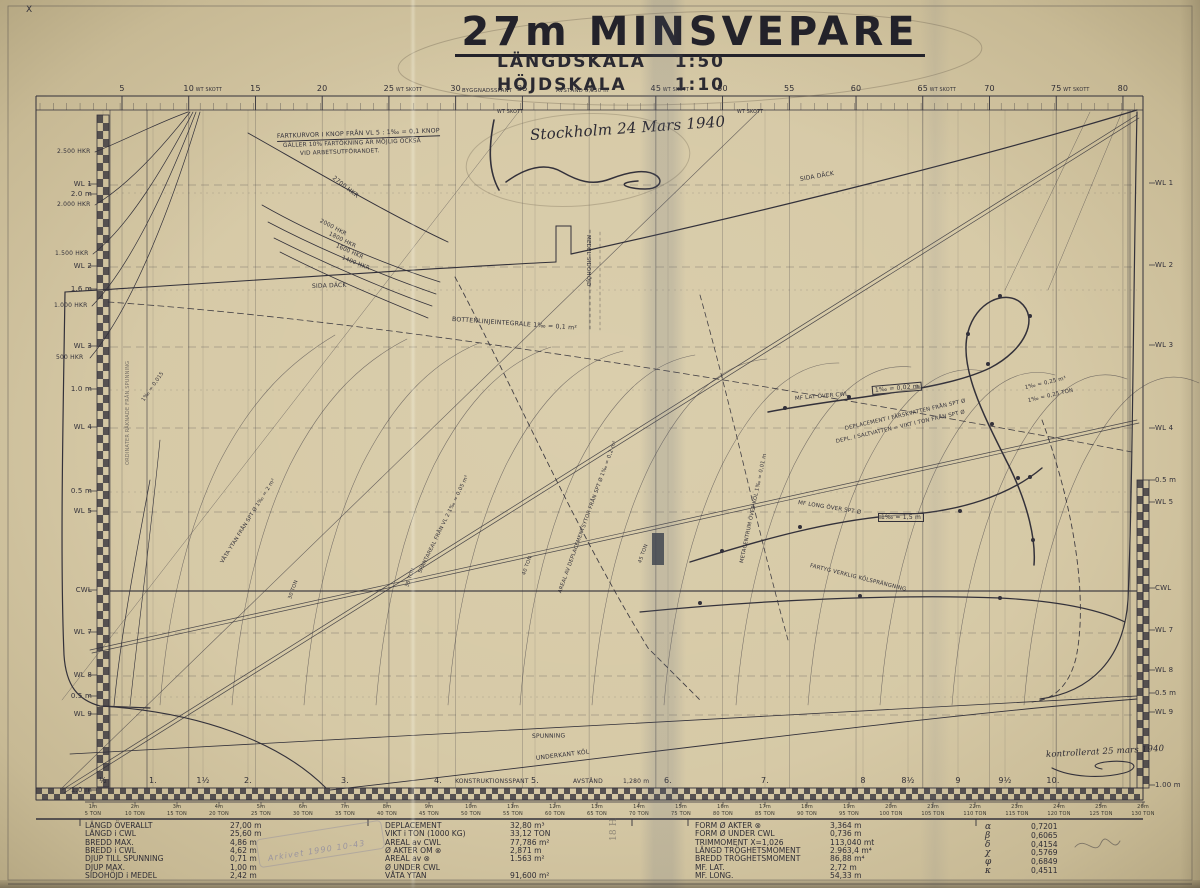 The image size is (1200, 888). Describe the element at coordinates (110, 851) in the screenshot. I see `table-row-label: BREDD i CWL` at that location.